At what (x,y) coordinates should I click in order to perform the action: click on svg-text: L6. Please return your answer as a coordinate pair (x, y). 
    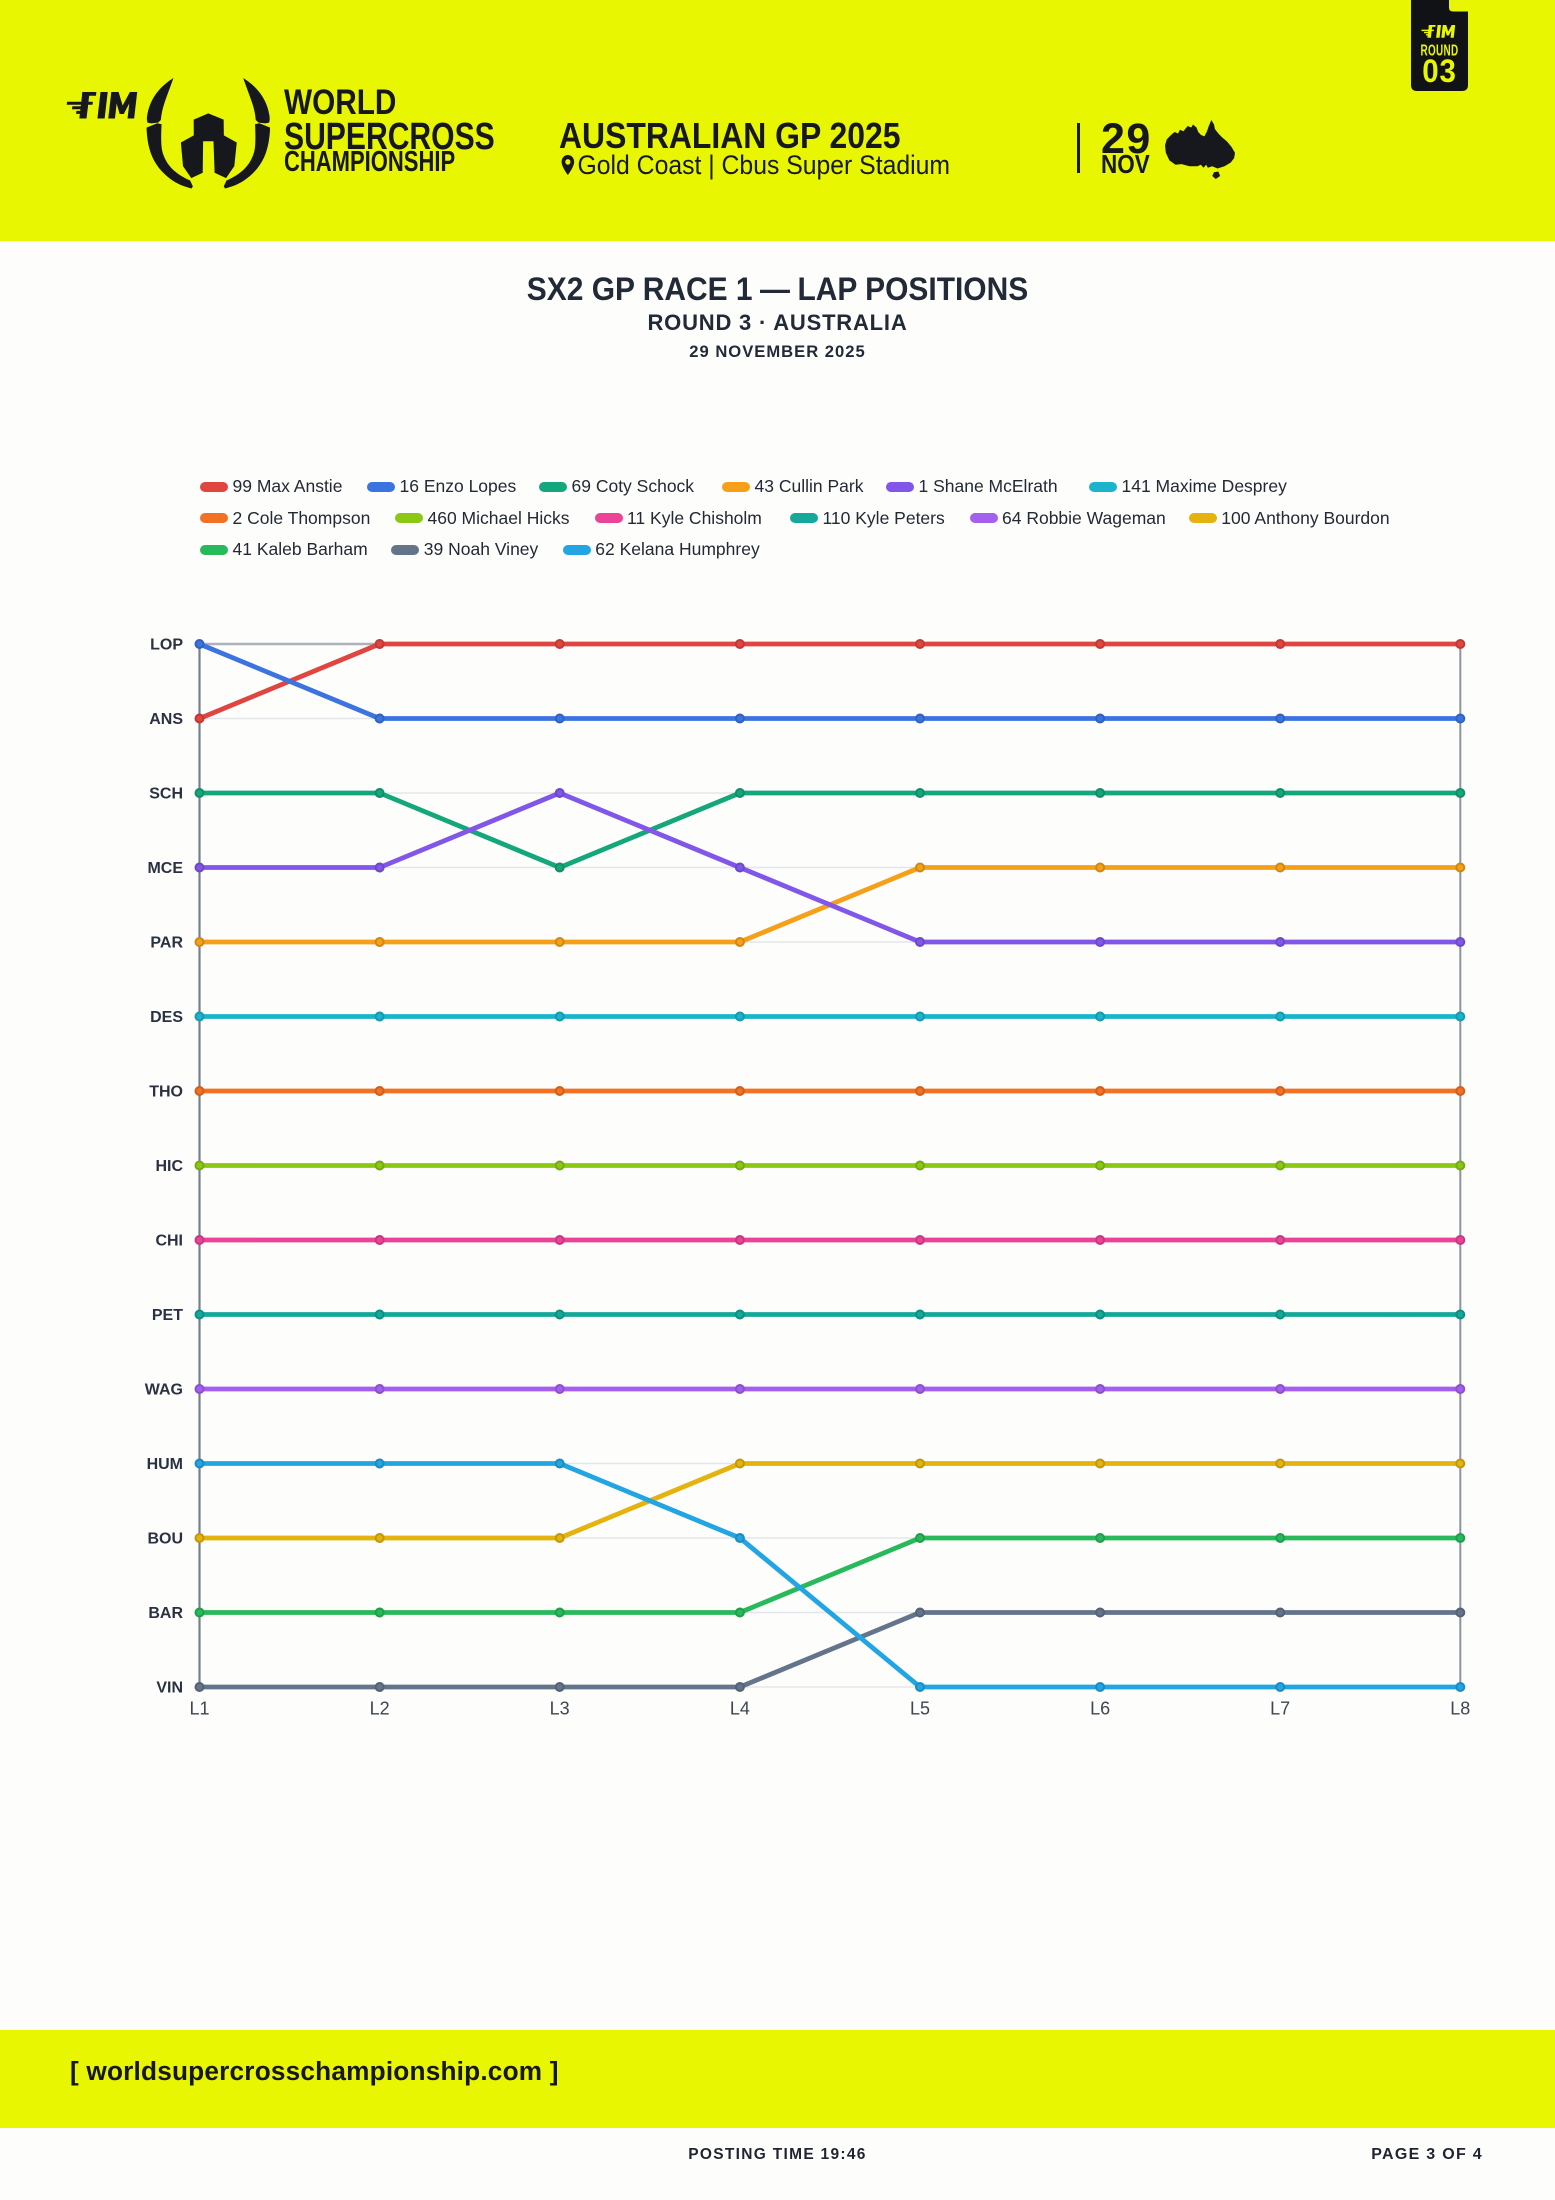
    Looking at the image, I should click on (1100, 1709).